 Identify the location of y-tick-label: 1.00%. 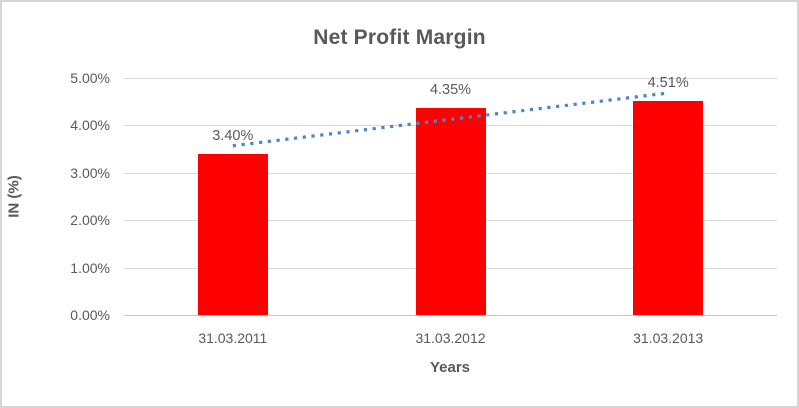
(90, 267).